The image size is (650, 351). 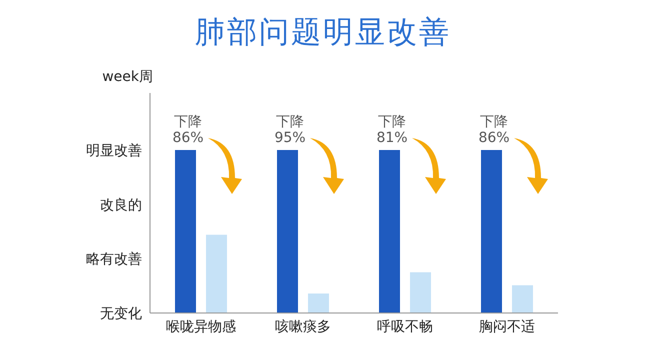 I want to click on x-tick-label: 喉咙异物感, so click(x=201, y=326).